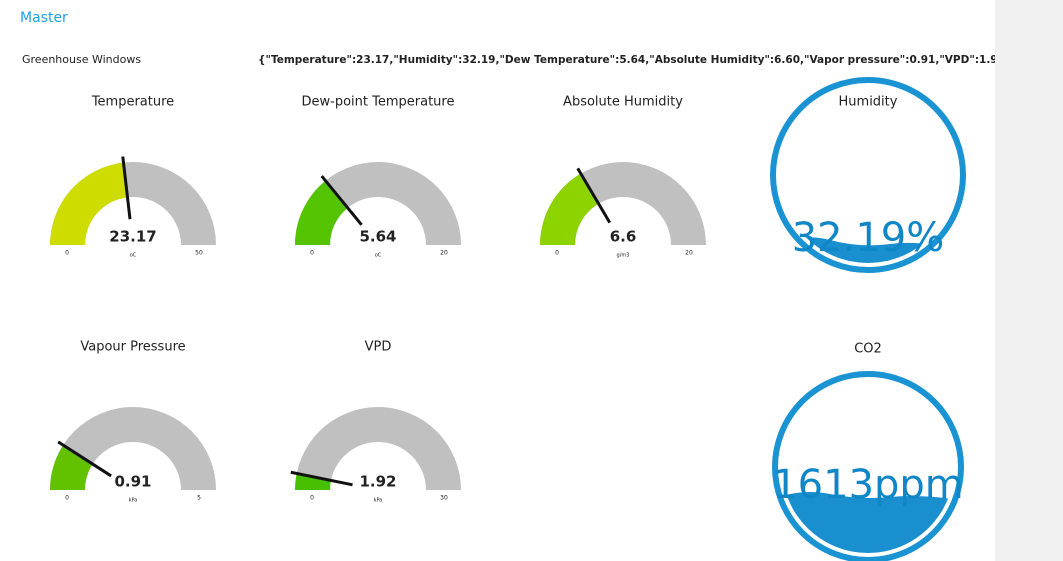 This screenshot has width=1063, height=561. Describe the element at coordinates (378, 102) in the screenshot. I see `gauge-title: Dew-point Temperature` at that location.